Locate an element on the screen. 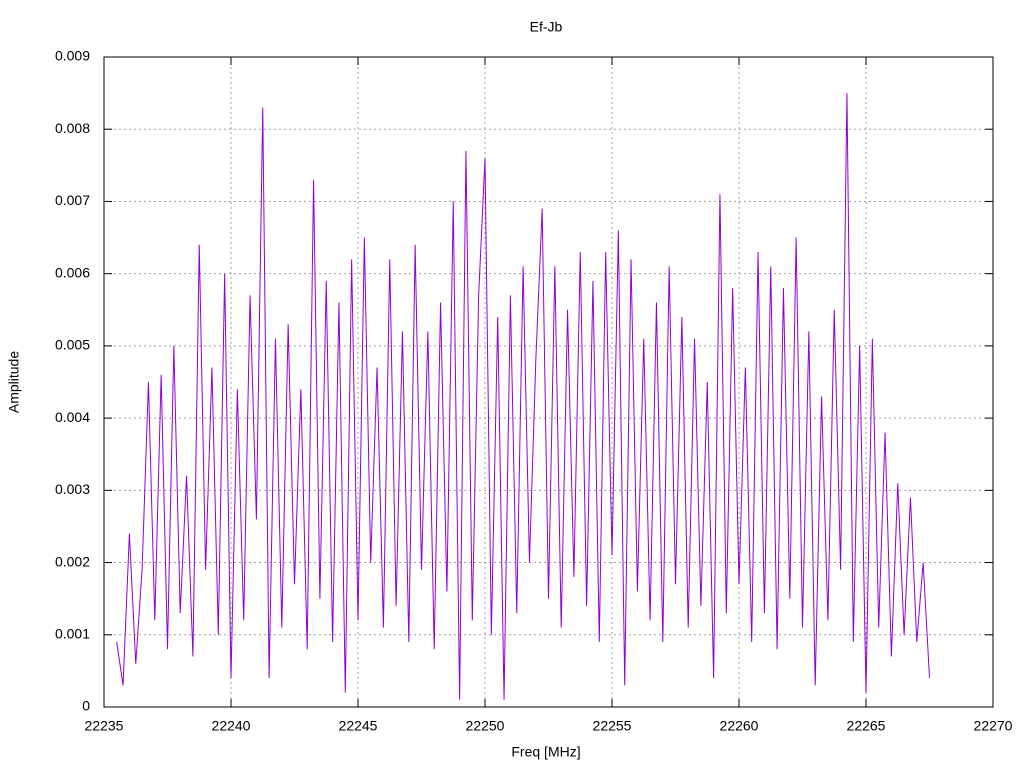  chart-title: Ef-Jb is located at coordinates (546, 27).